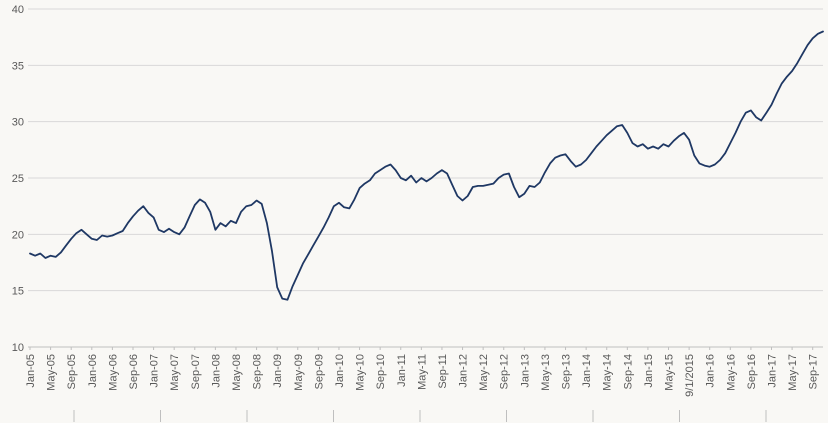 The height and width of the screenshot is (423, 828). What do you see at coordinates (340, 371) in the screenshot?
I see `x-axis-tick-label: Jan-10` at bounding box center [340, 371].